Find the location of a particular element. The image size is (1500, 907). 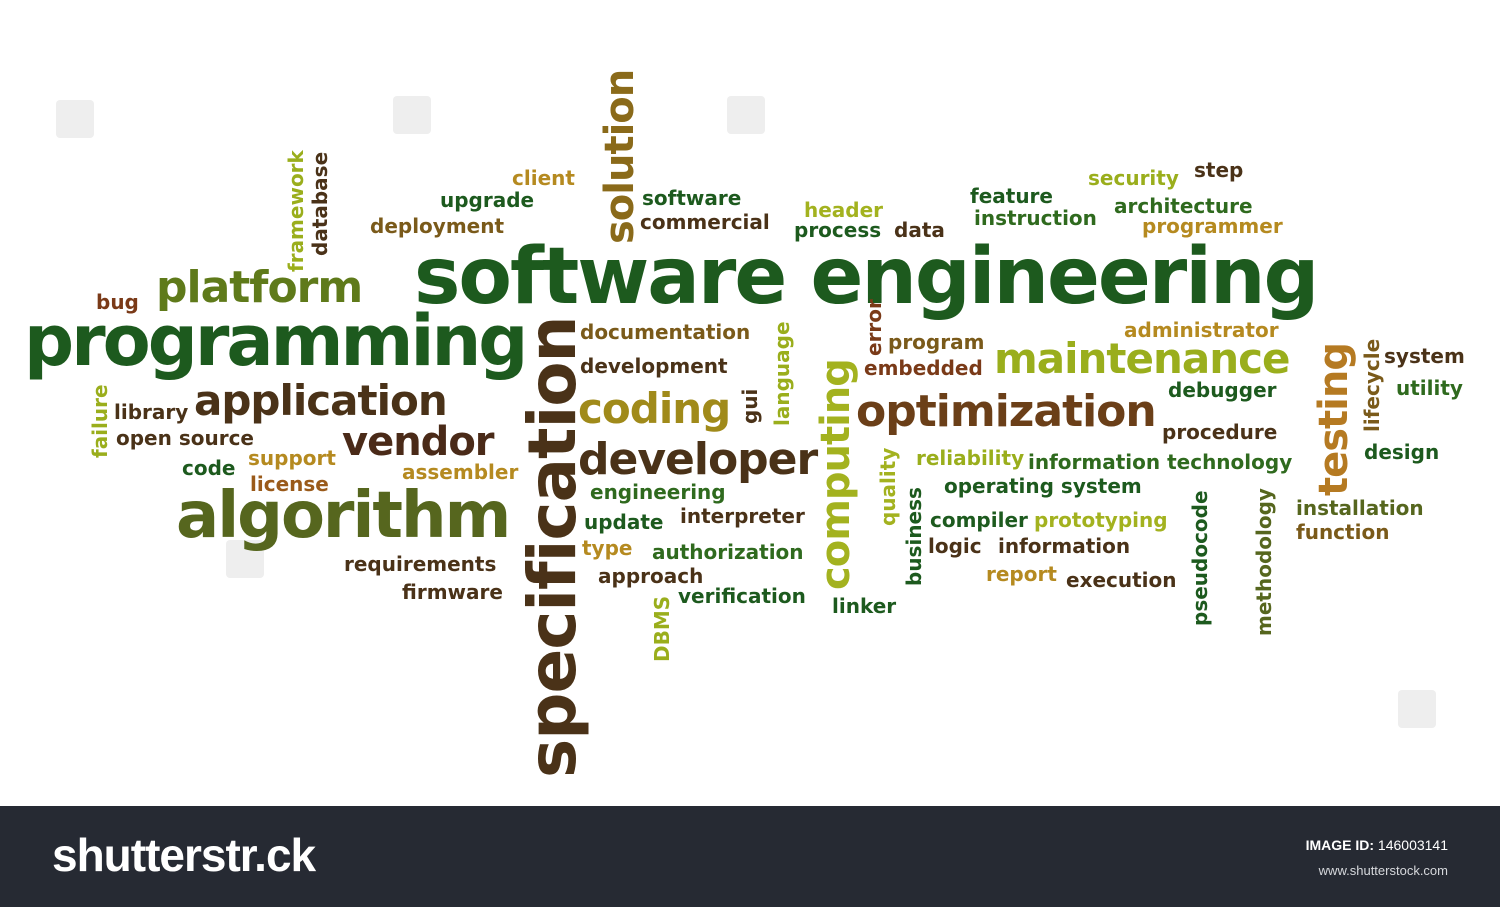

word: debugger is located at coordinates (1222, 390).